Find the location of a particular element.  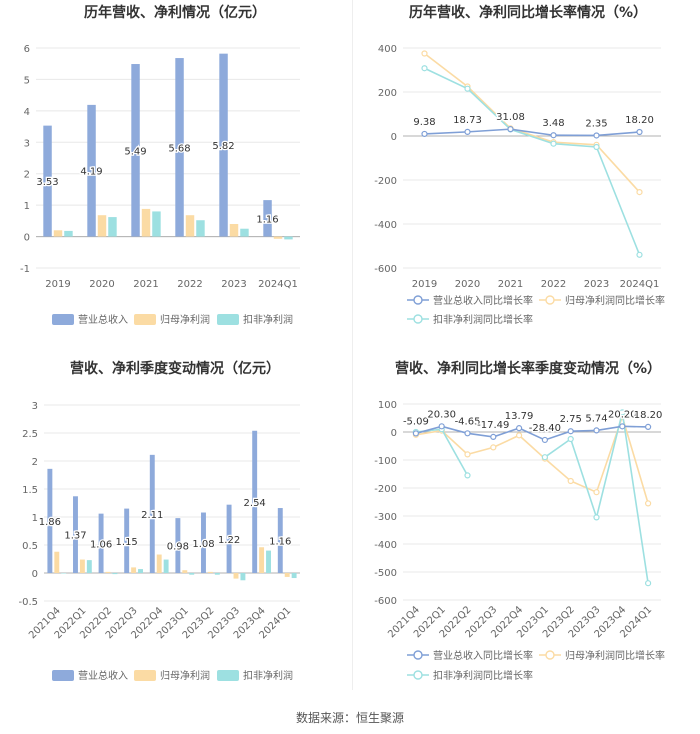

y-tick-label: -100 is located at coordinates (385, 461).